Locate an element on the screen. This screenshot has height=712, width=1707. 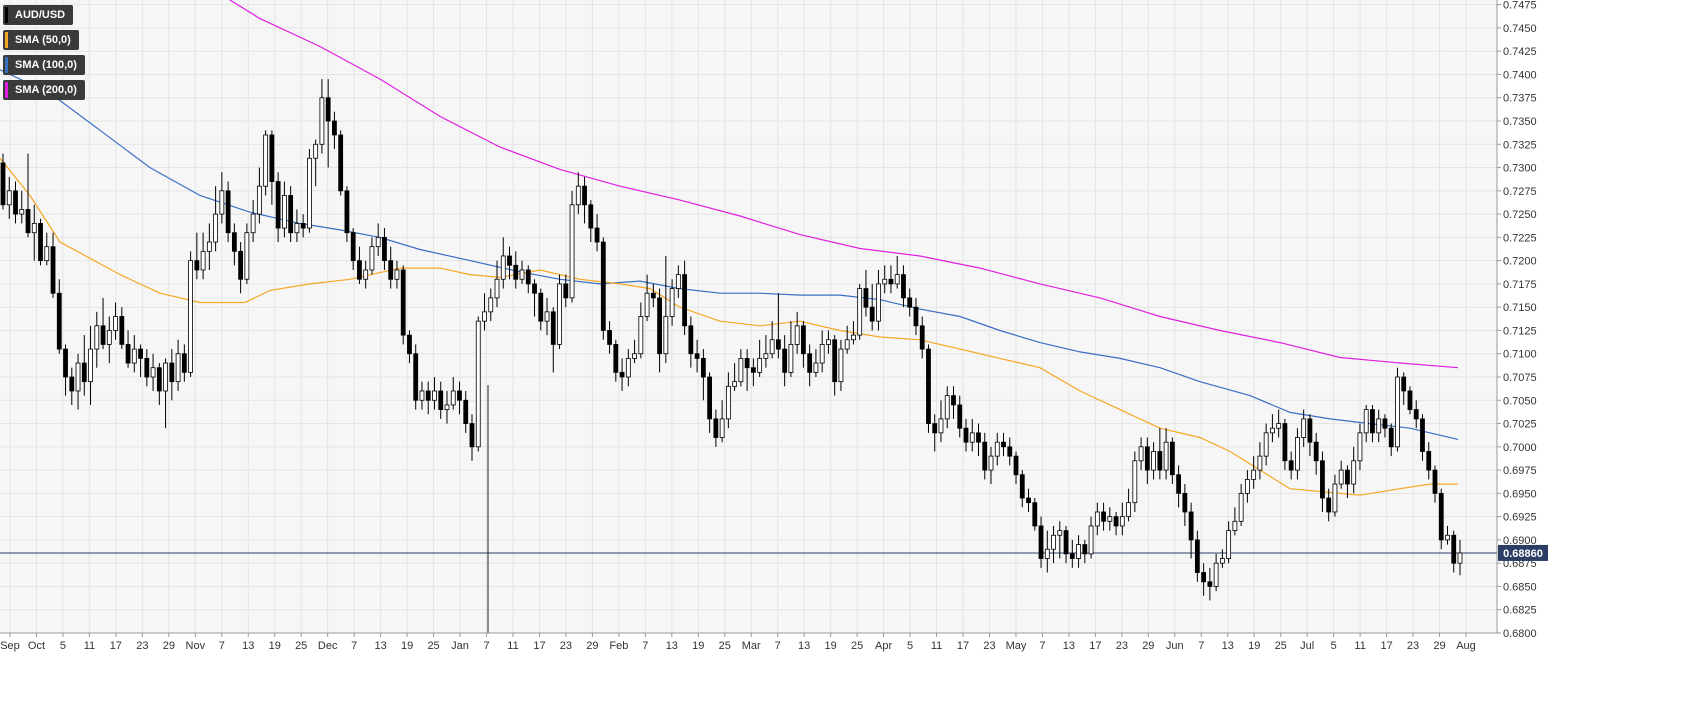
y-tick-label: 0.6825 is located at coordinates (1520, 611).